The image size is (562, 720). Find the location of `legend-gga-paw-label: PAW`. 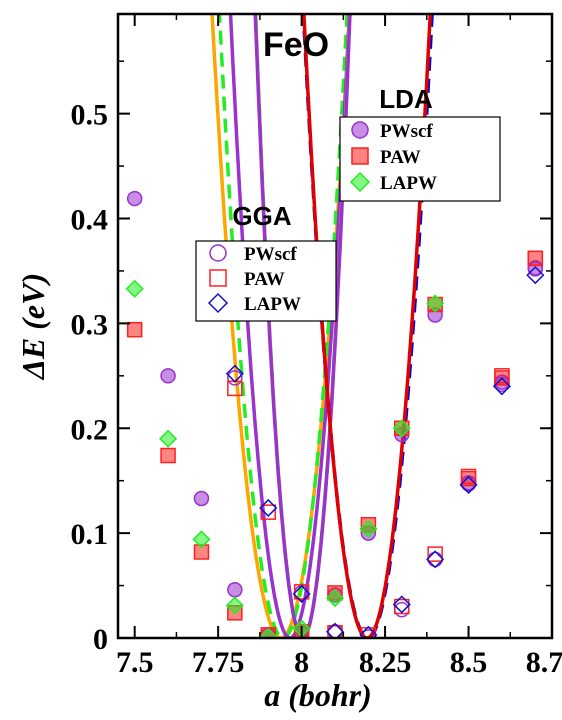

legend-gga-paw-label: PAW is located at coordinates (264, 279).